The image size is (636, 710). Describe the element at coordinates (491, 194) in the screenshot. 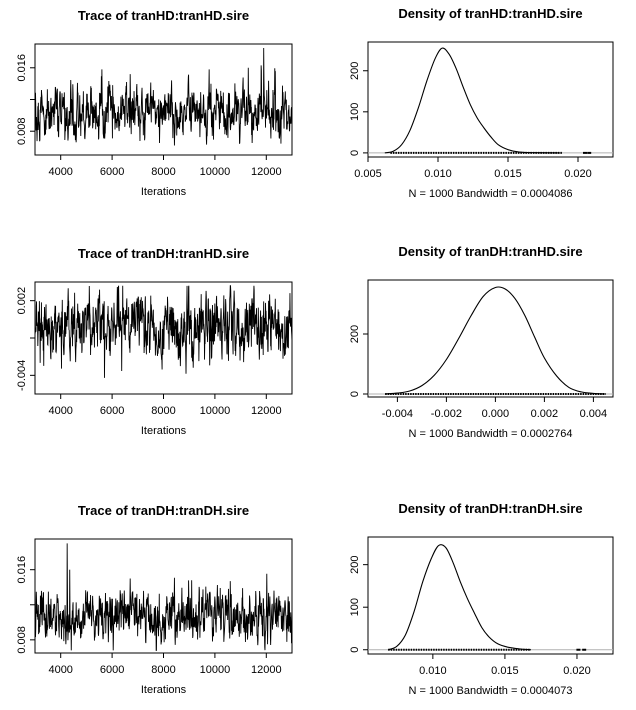

I see `x-axis-label: N = 1000 Bandwidth = 0.0004086` at that location.